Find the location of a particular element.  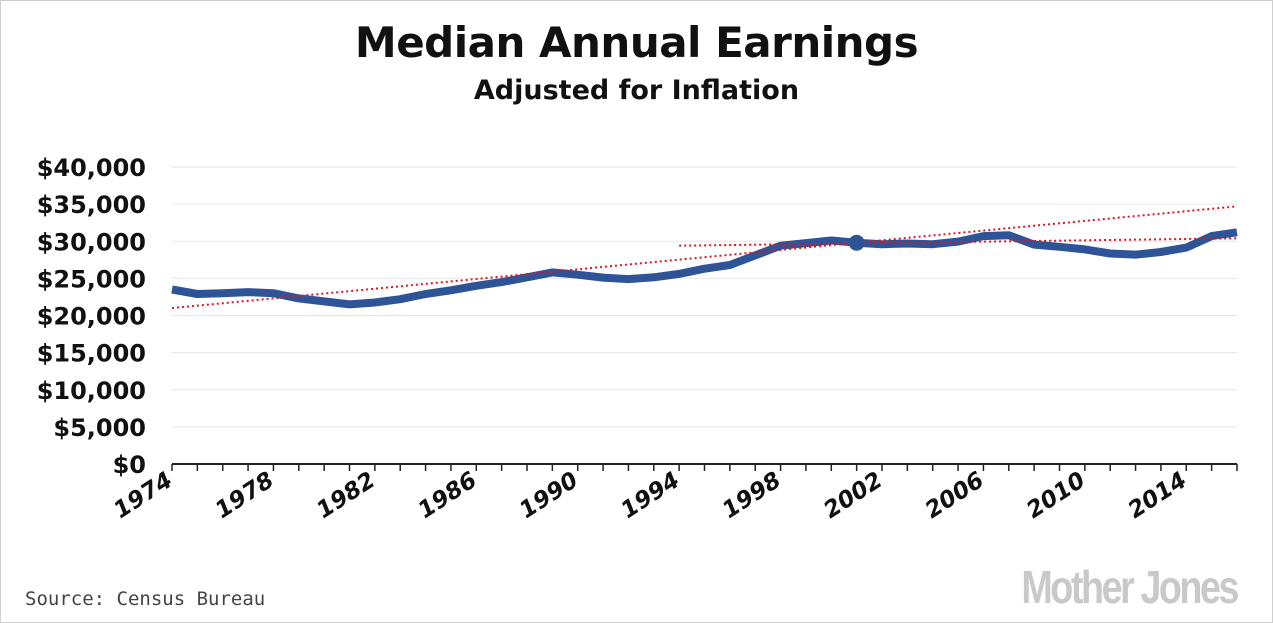

x-tick-label: 2002 is located at coordinates (853, 495).